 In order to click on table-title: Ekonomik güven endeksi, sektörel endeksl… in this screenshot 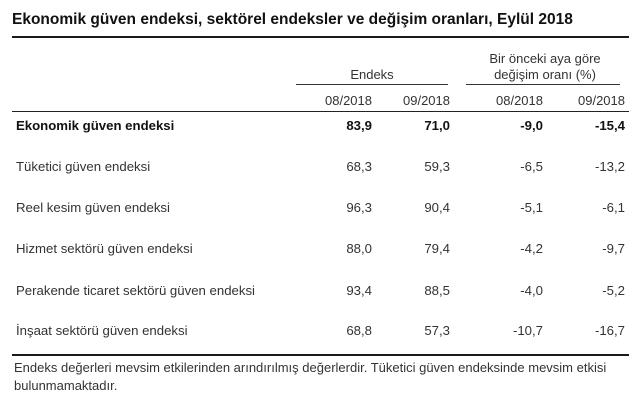, I will do `click(292, 19)`.